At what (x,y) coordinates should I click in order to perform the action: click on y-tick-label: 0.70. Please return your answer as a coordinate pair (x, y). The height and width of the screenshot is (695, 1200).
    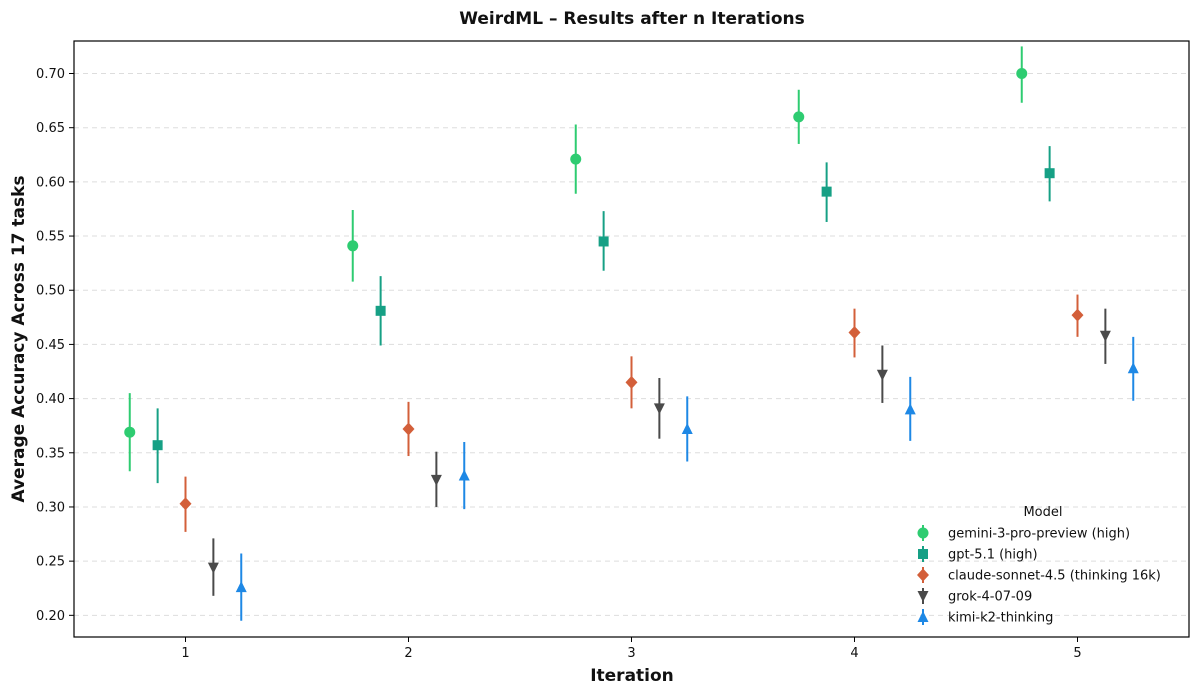
    Looking at the image, I should click on (50, 74).